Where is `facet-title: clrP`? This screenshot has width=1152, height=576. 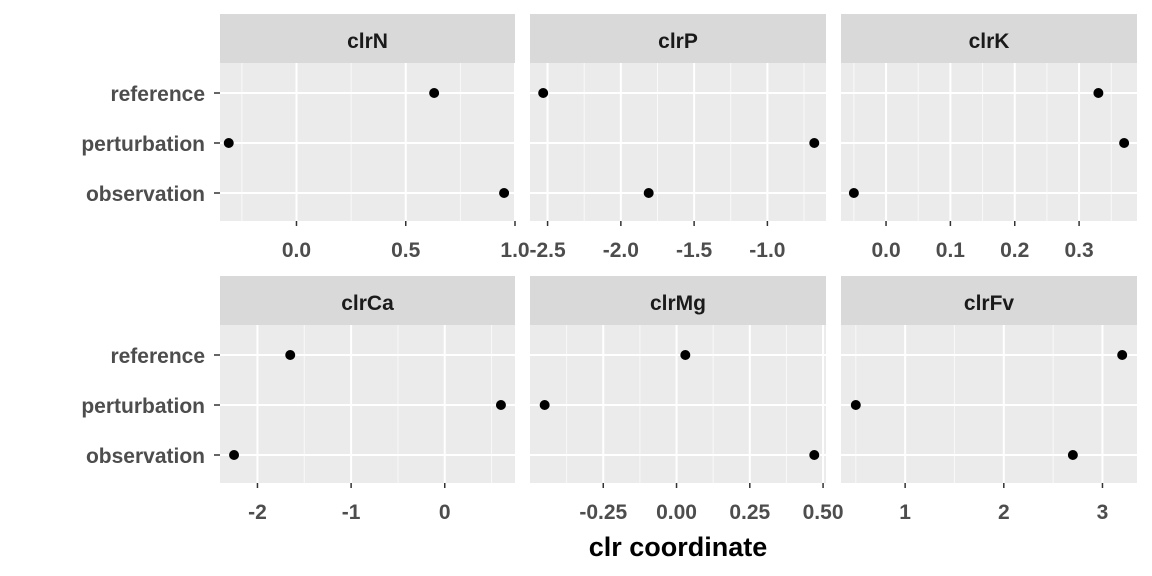
facet-title: clrP is located at coordinates (678, 41).